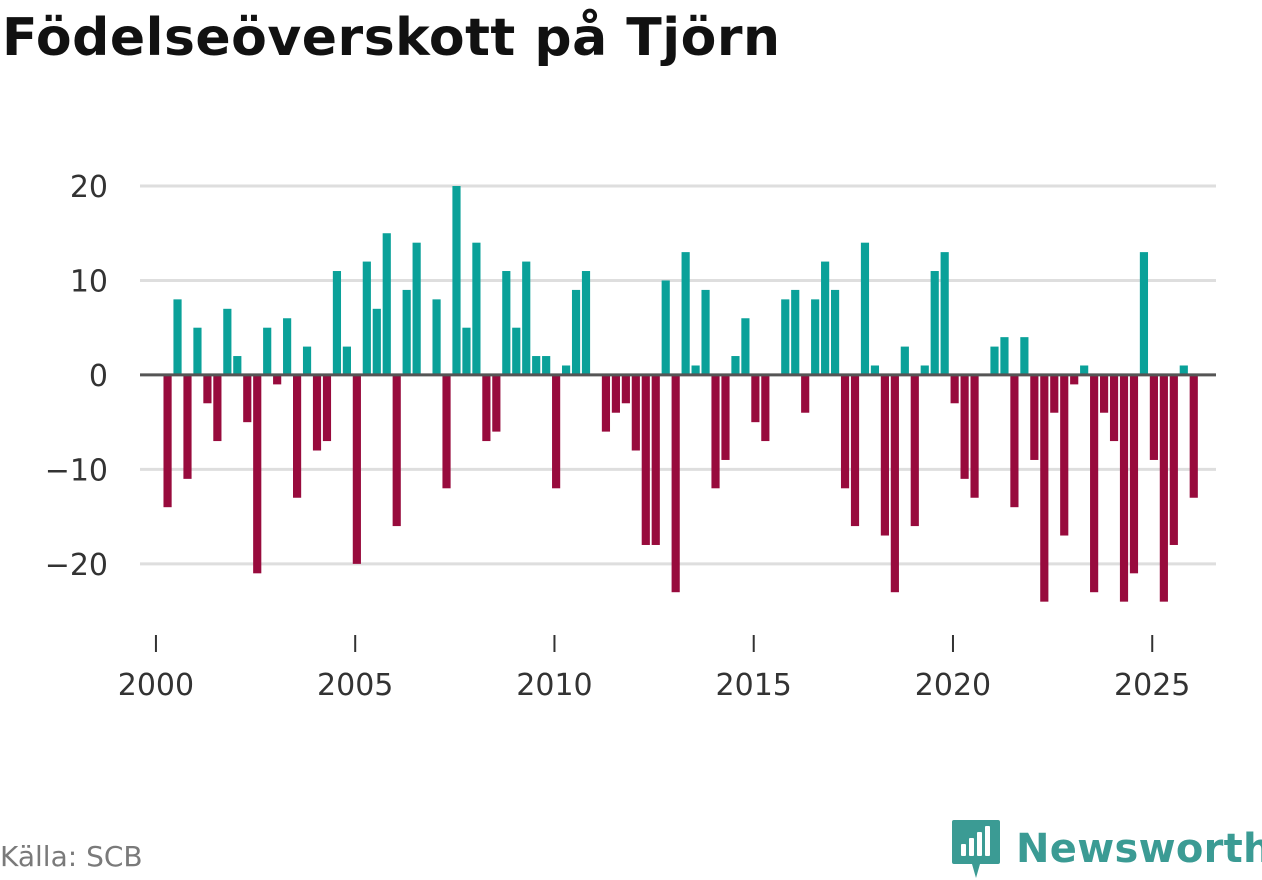  What do you see at coordinates (156, 685) in the screenshot?
I see `x-tick-label: 2000` at bounding box center [156, 685].